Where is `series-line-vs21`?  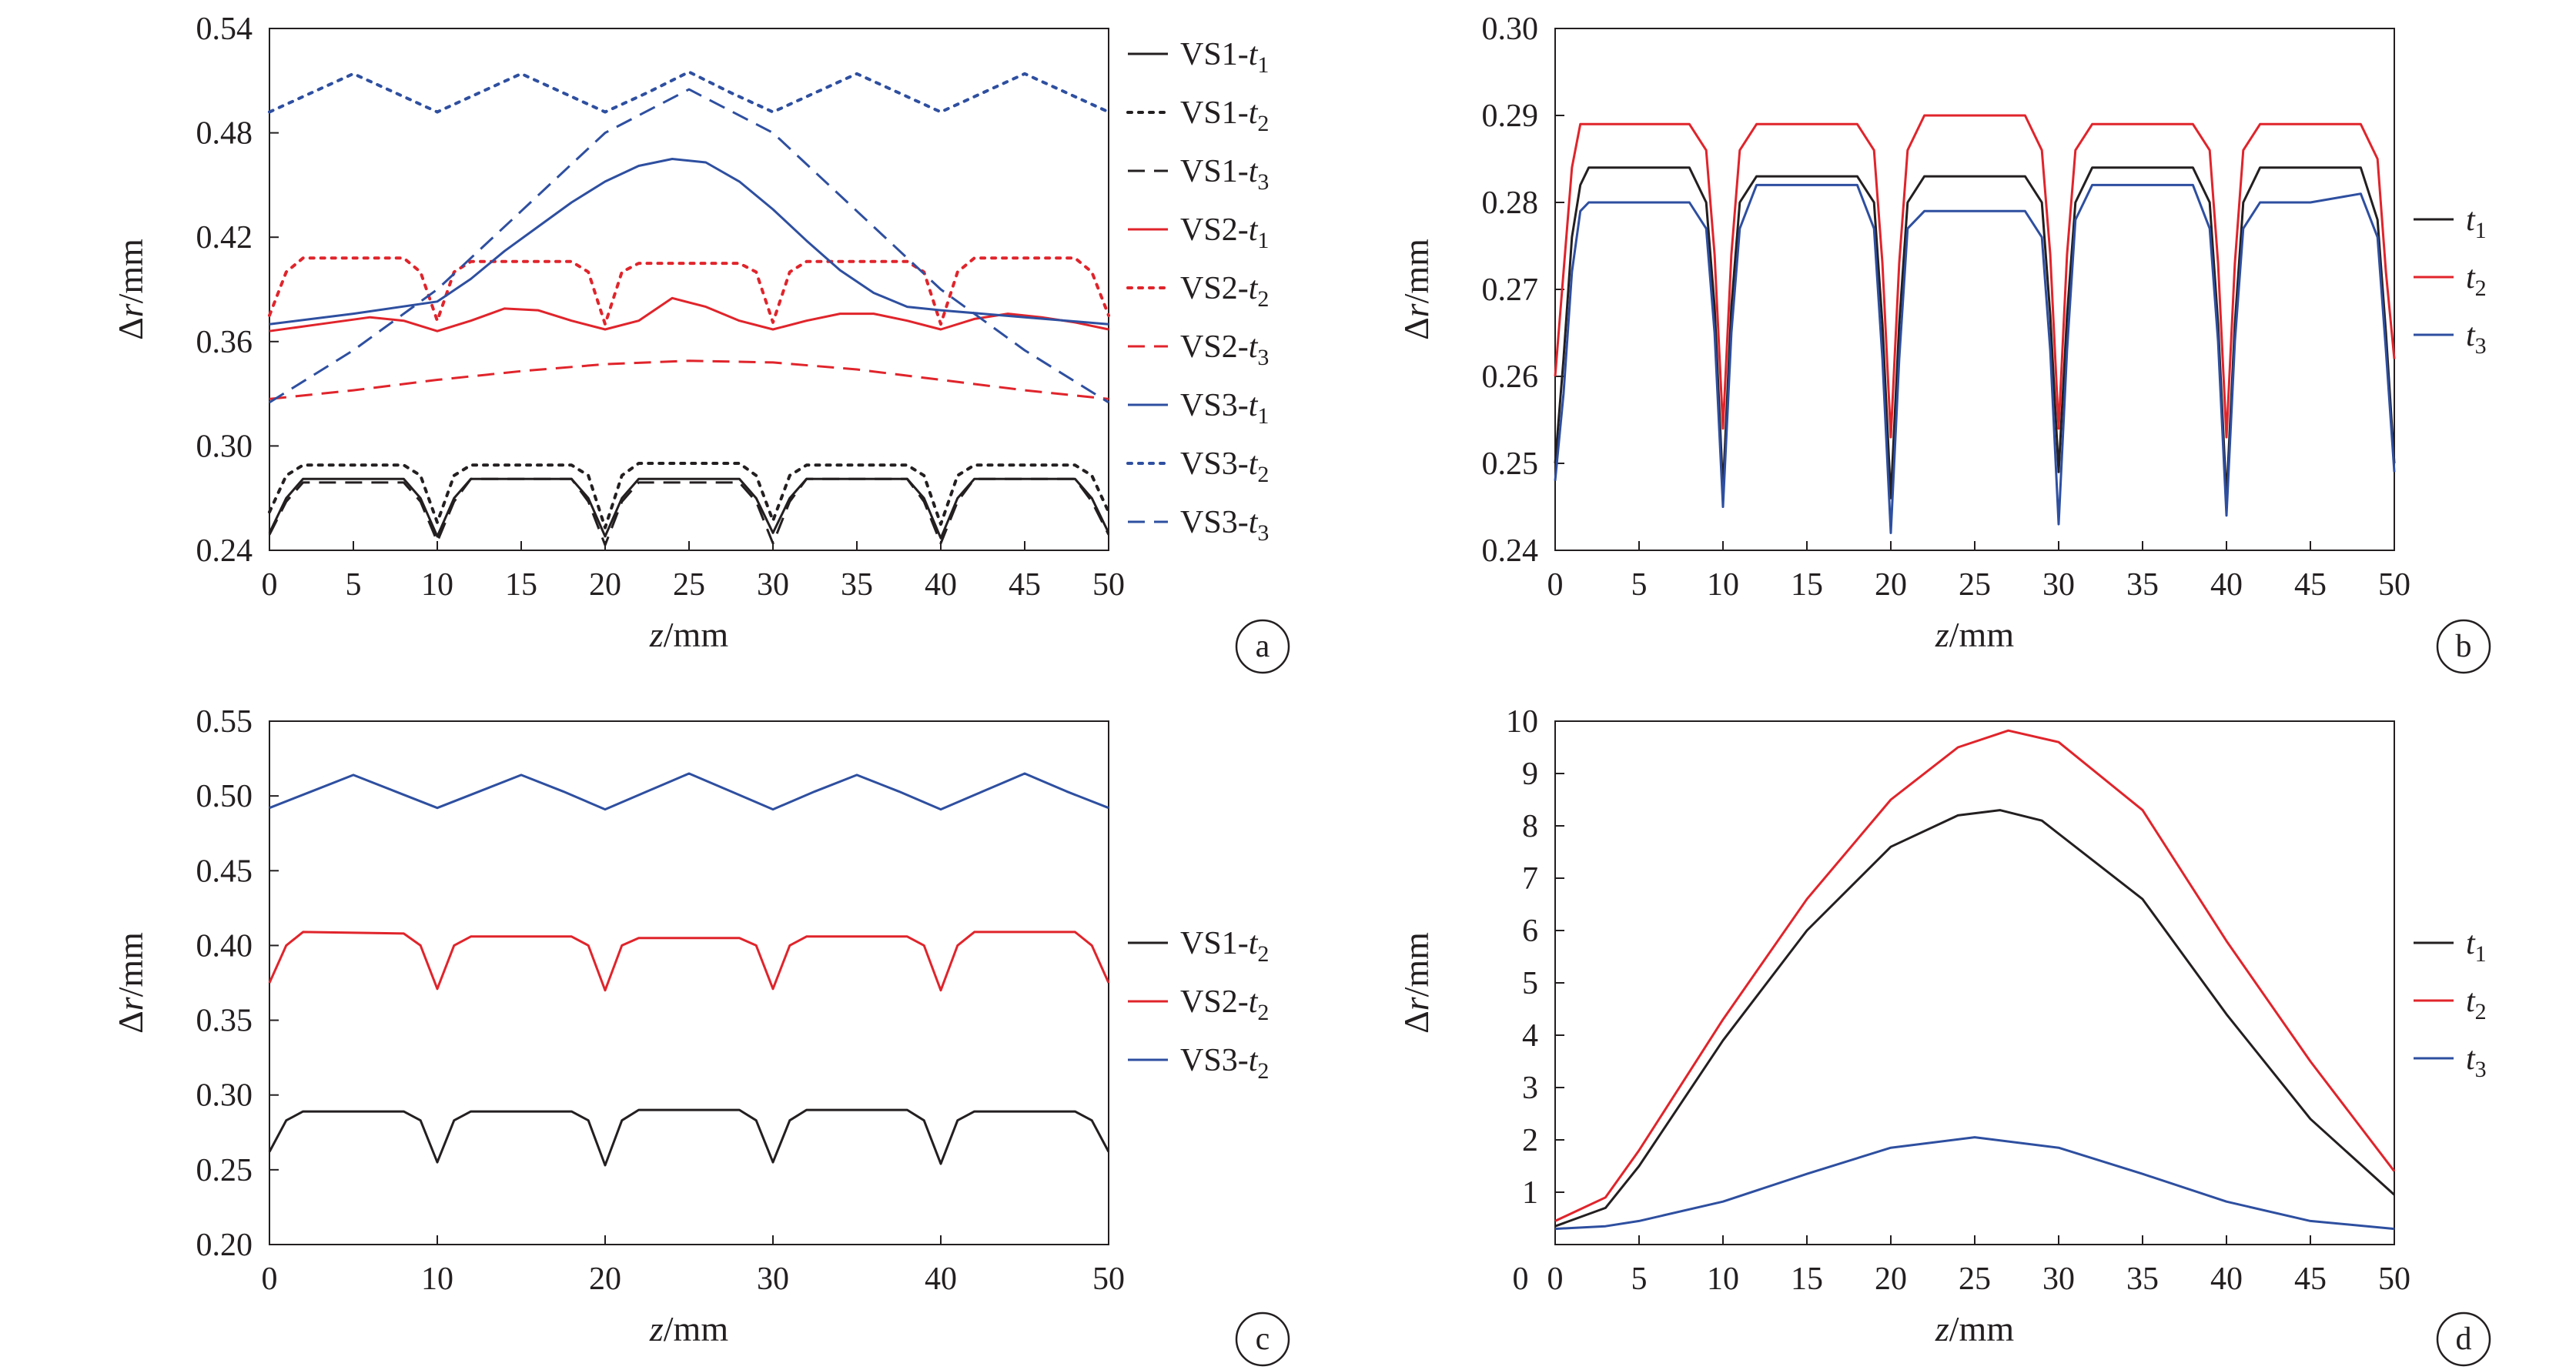
series-line-vs21 is located at coordinates (689, 314).